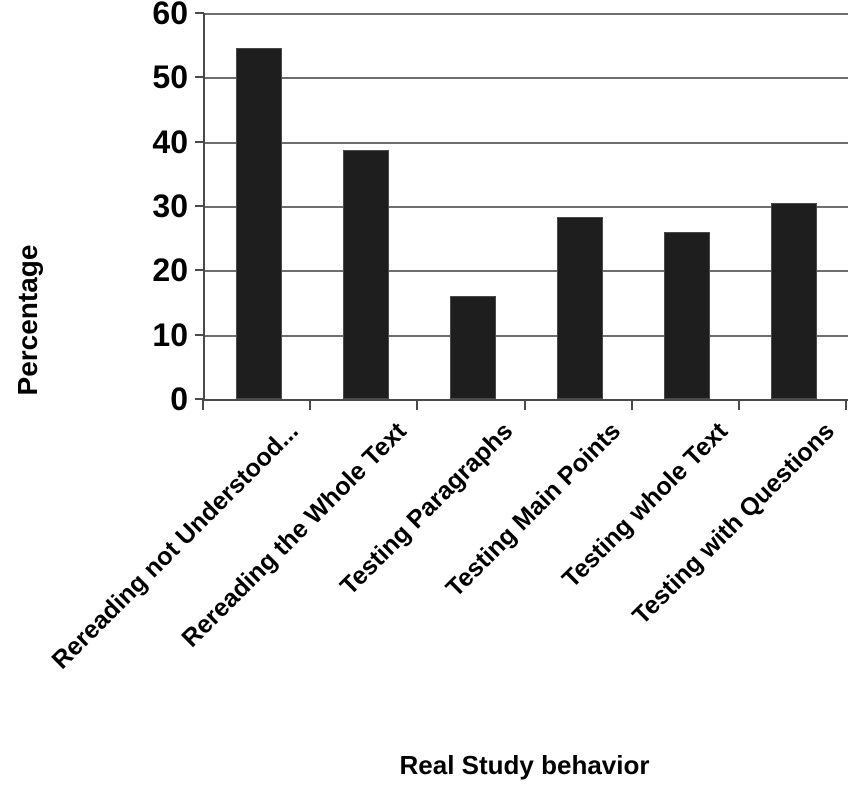  Describe the element at coordinates (170, 141) in the screenshot. I see `y-tick-label: 40` at that location.